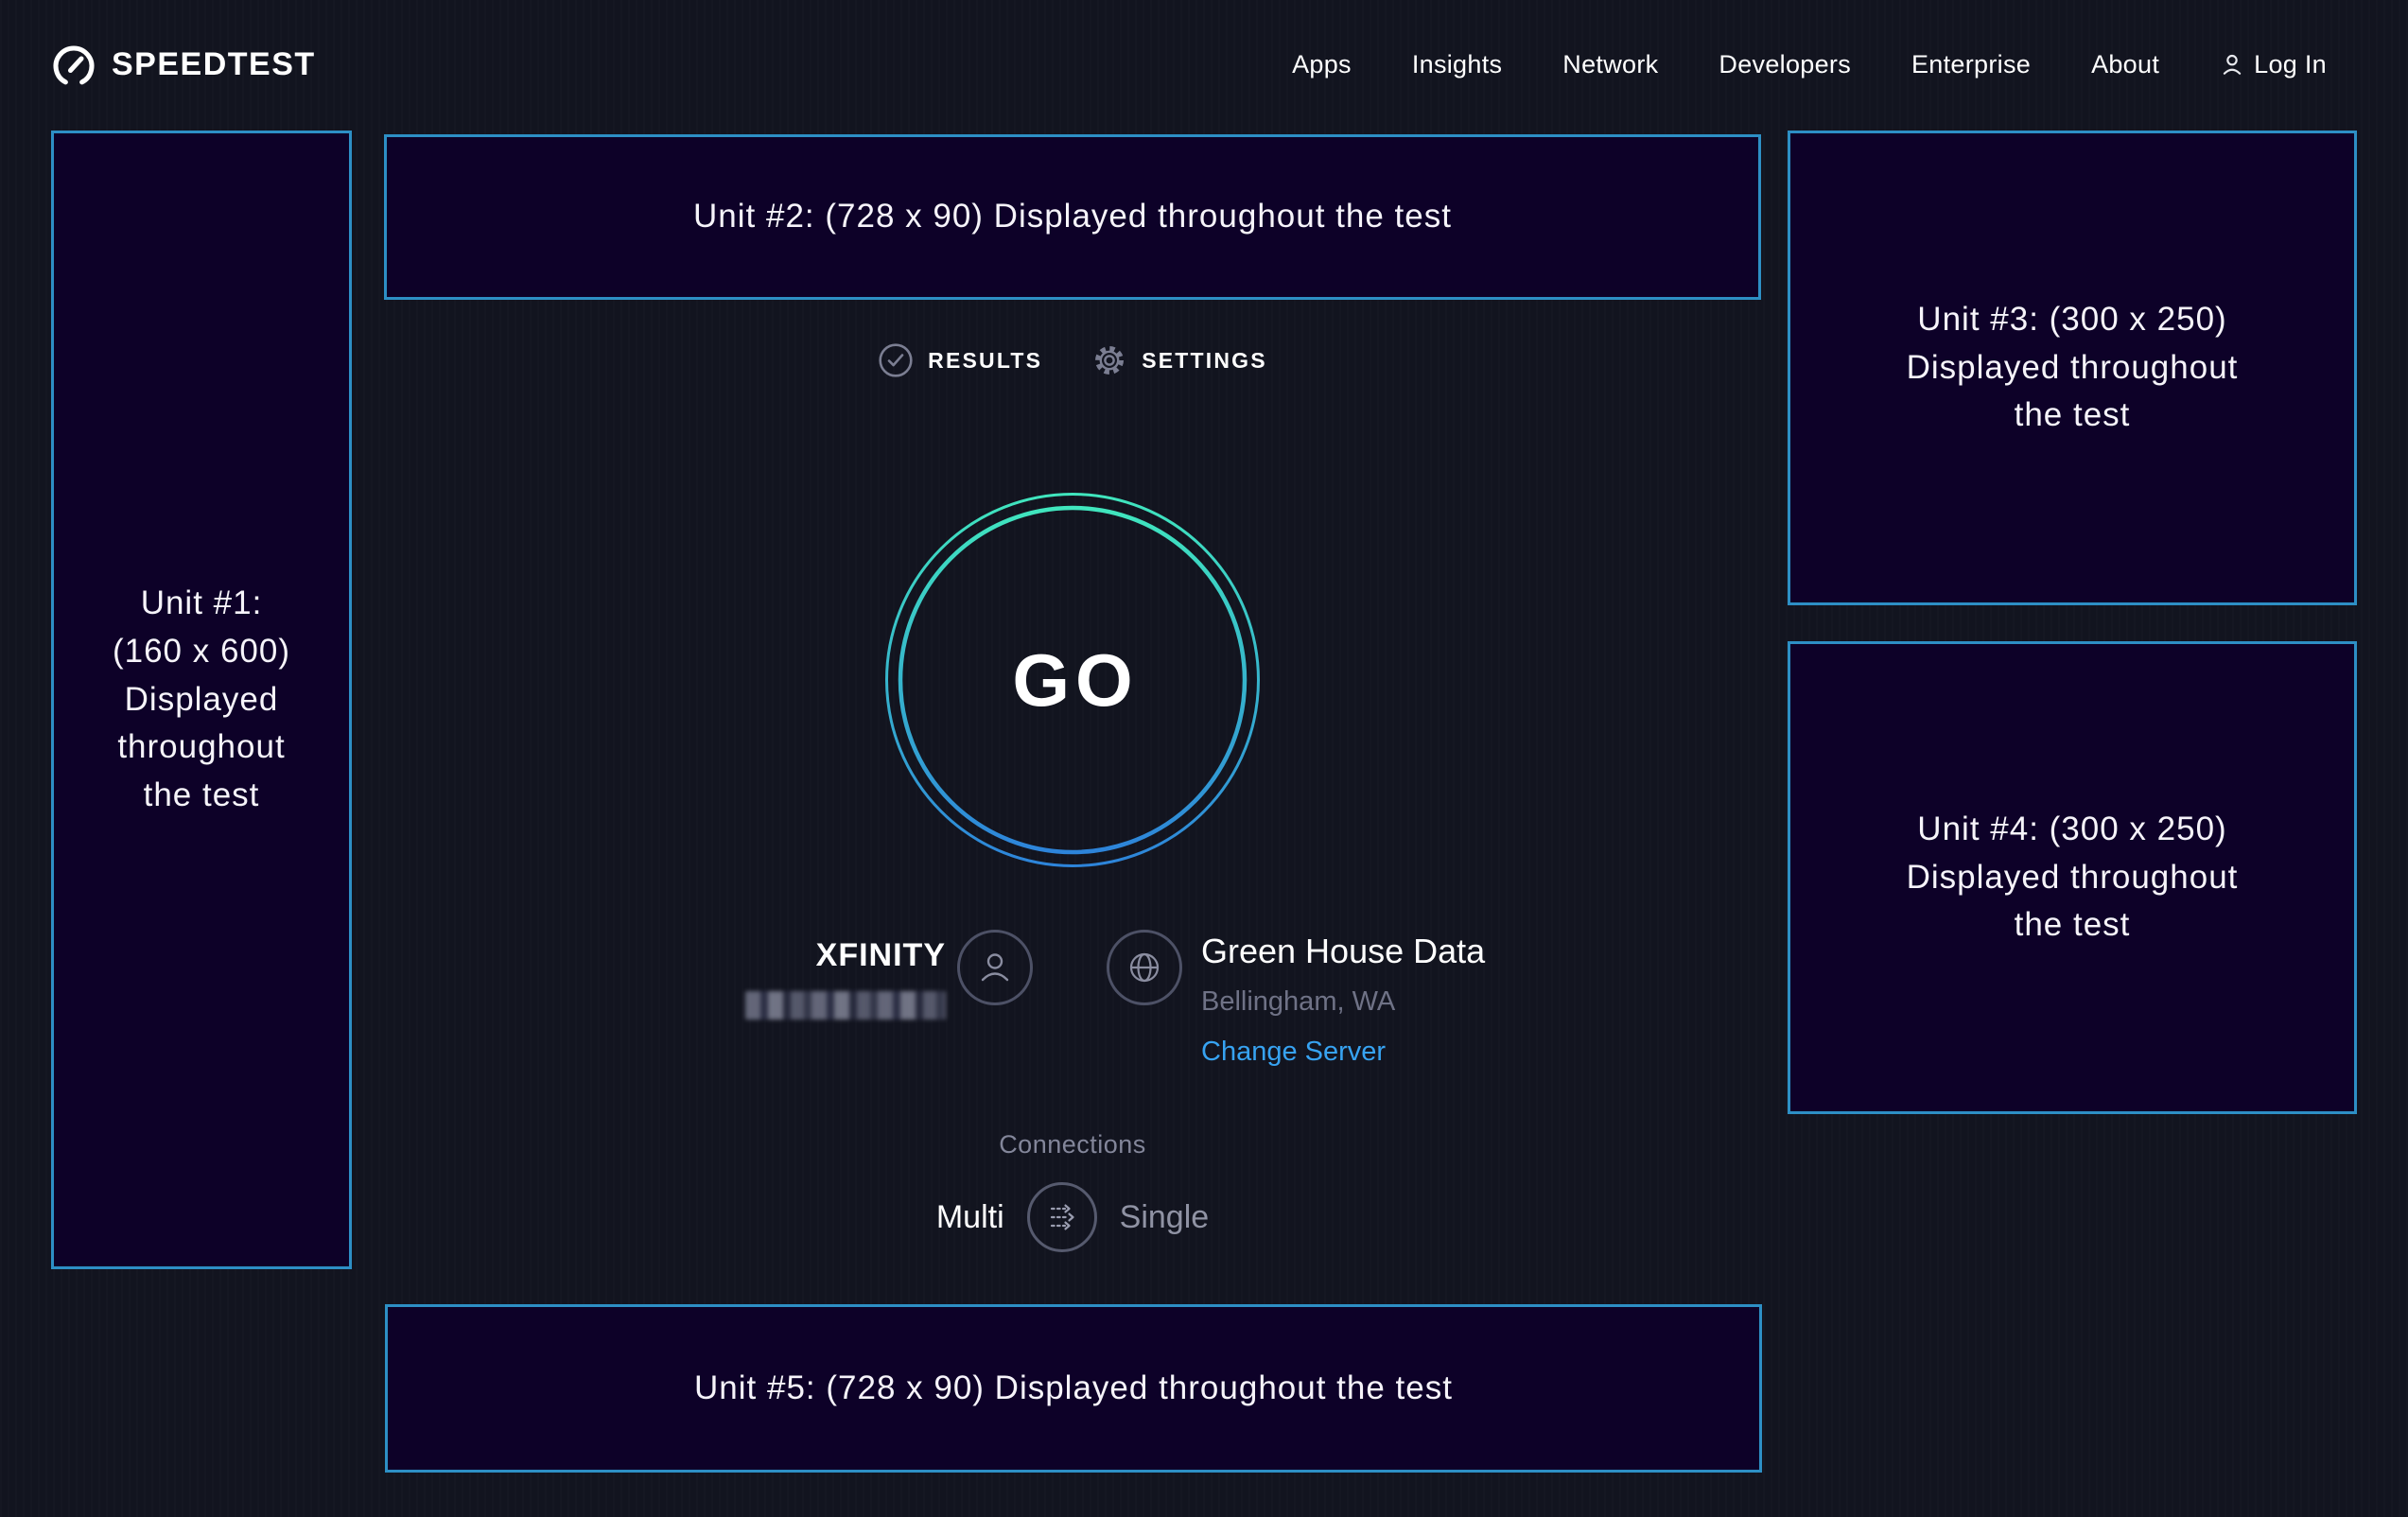 This screenshot has width=2408, height=1517. Describe the element at coordinates (214, 63) in the screenshot. I see `logo-text: SPEEDTEST` at that location.